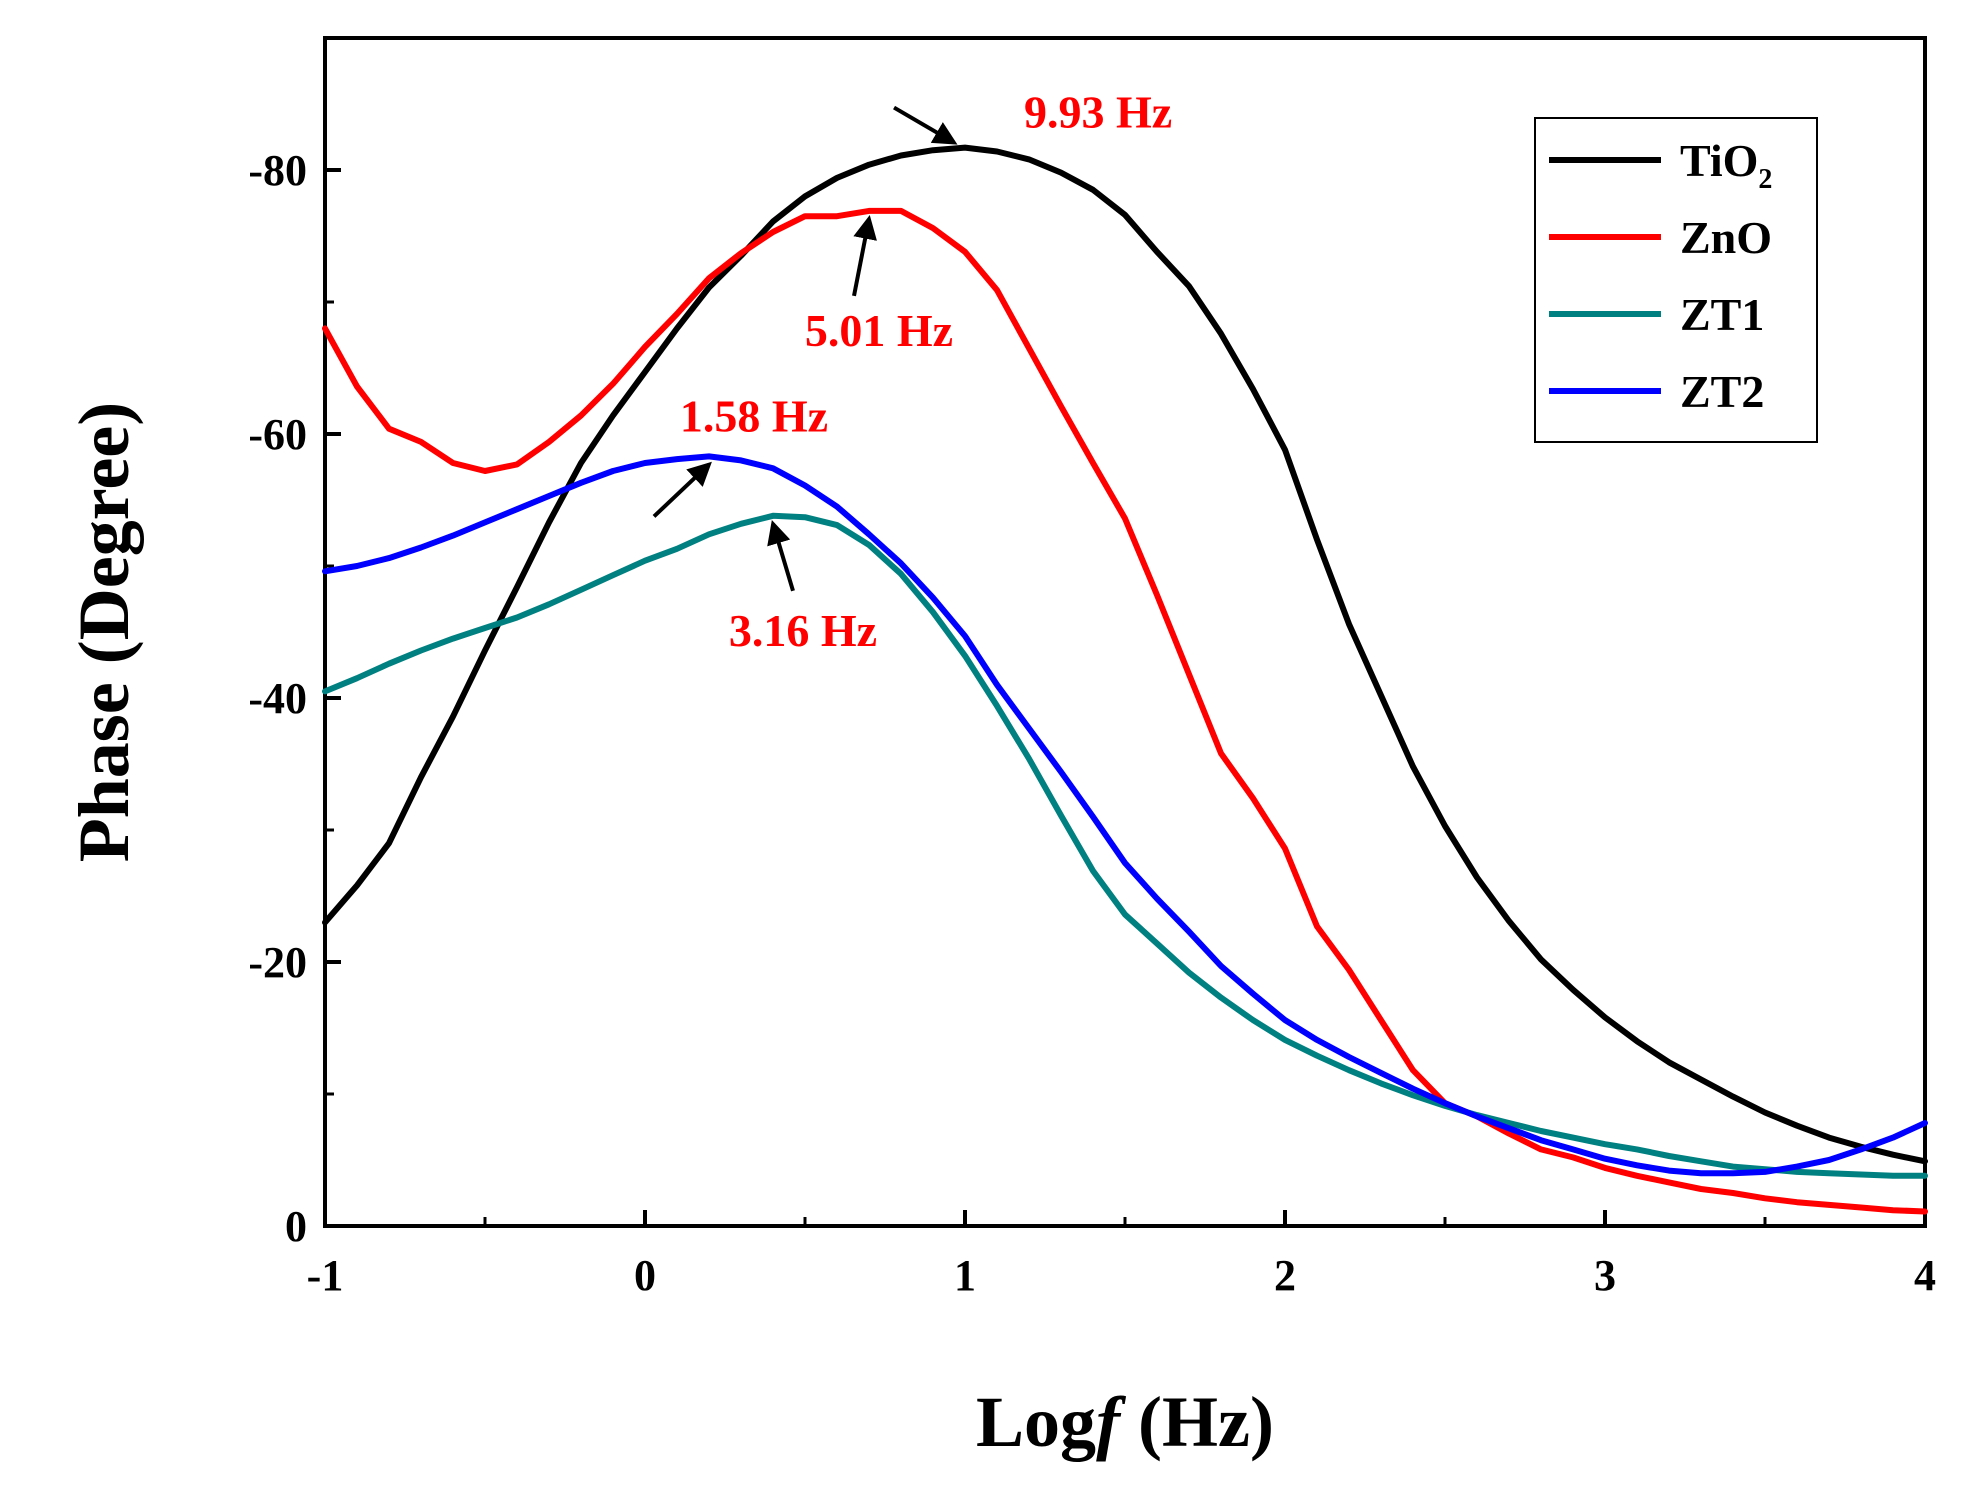  I want to click on legend-label: ZT1, so click(1722, 314).